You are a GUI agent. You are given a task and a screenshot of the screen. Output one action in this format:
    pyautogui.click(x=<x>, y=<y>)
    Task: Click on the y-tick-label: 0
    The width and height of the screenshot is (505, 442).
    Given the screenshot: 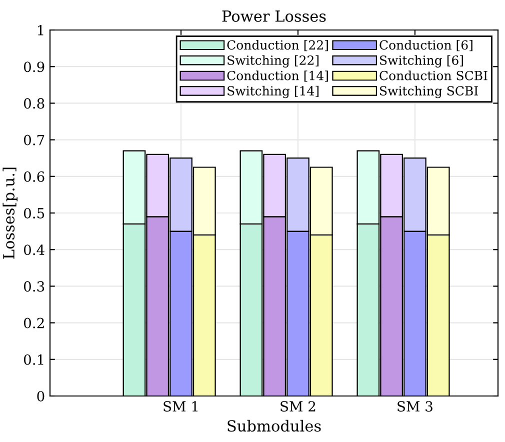 What is the action you would take?
    pyautogui.click(x=40, y=396)
    